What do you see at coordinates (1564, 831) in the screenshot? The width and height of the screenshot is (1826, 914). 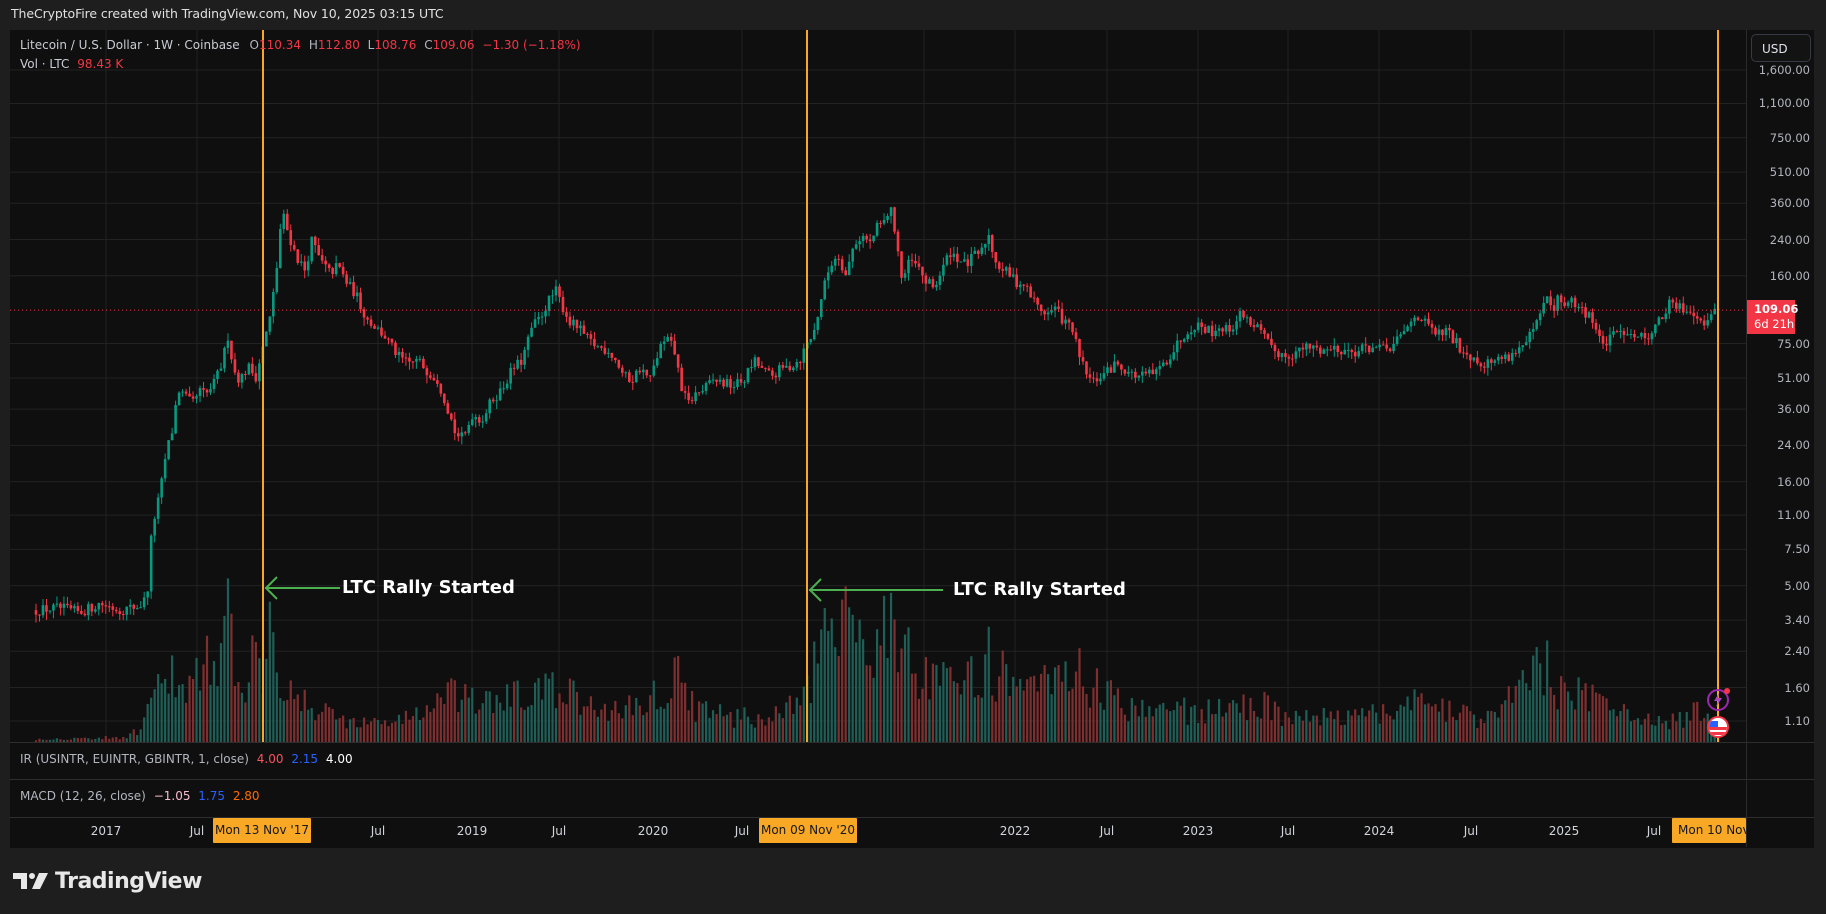 I see `time-axis-tick: 2025` at bounding box center [1564, 831].